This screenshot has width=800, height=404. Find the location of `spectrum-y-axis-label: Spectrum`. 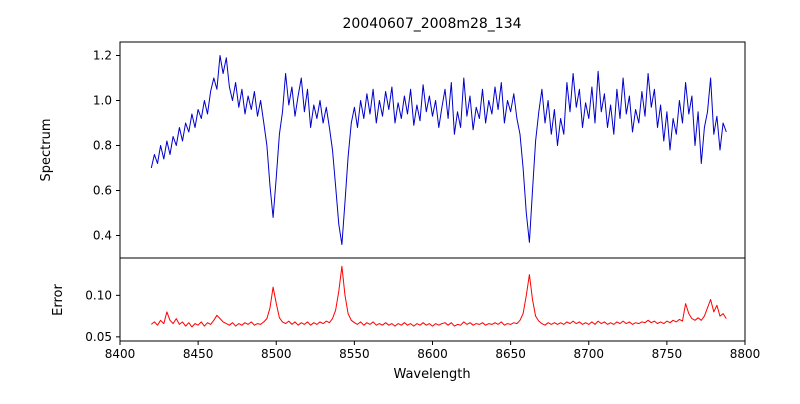

spectrum-y-axis-label: Spectrum is located at coordinates (46, 150).